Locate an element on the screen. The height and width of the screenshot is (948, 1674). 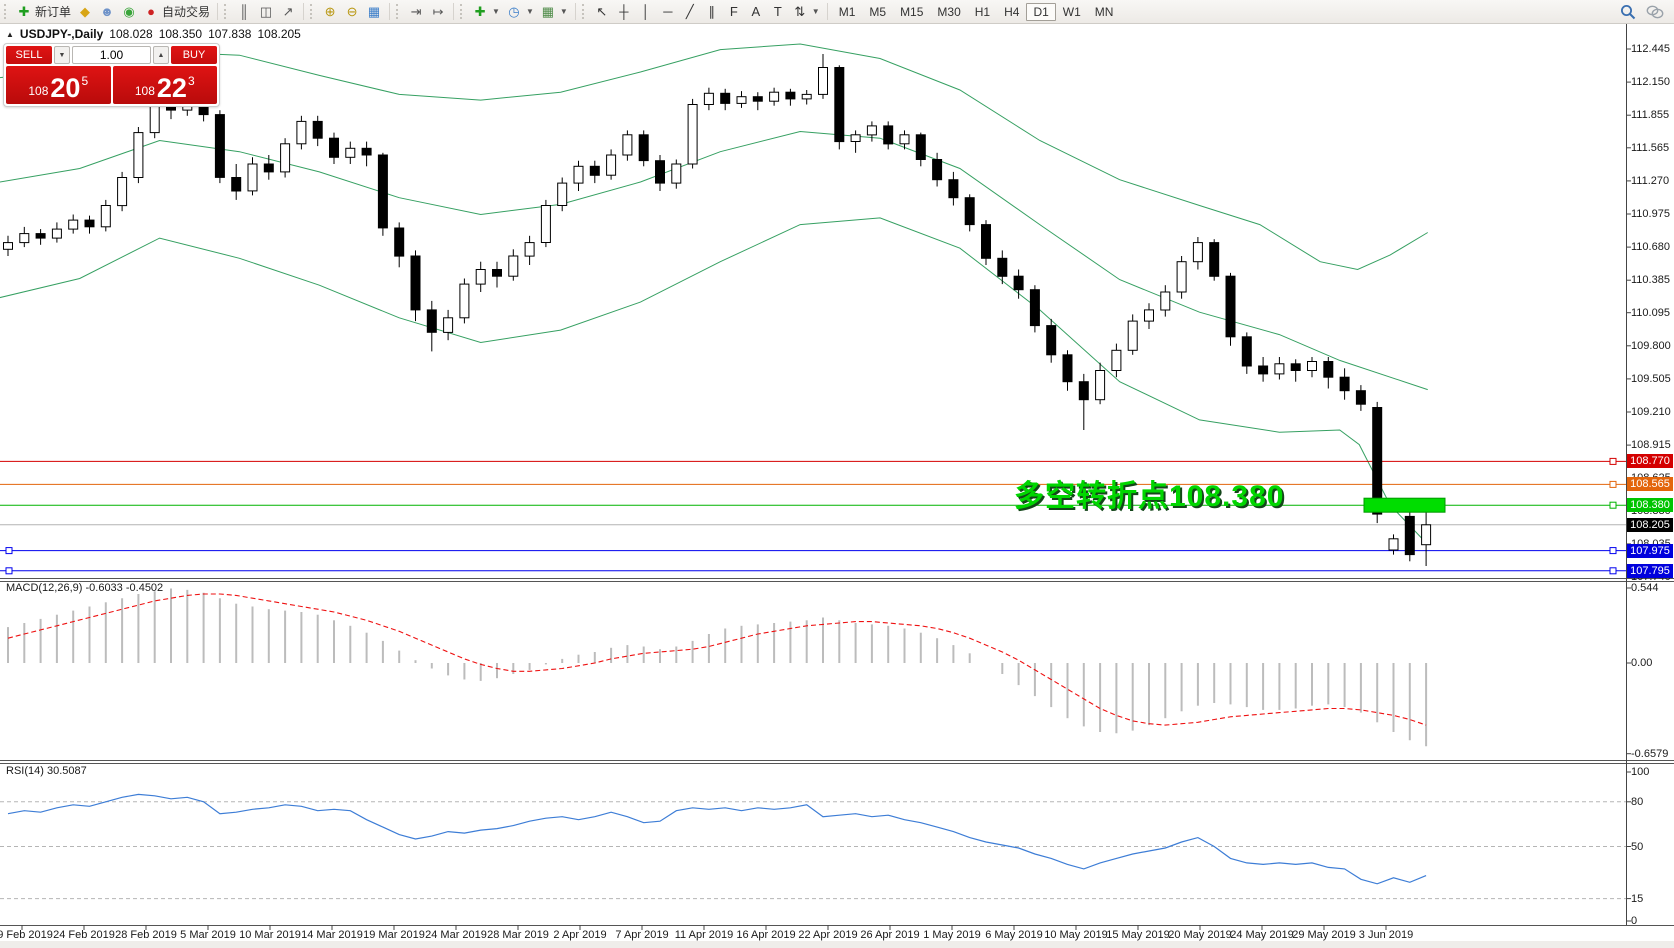
toolbar-zoom-out: ⊖ is located at coordinates (352, 12).